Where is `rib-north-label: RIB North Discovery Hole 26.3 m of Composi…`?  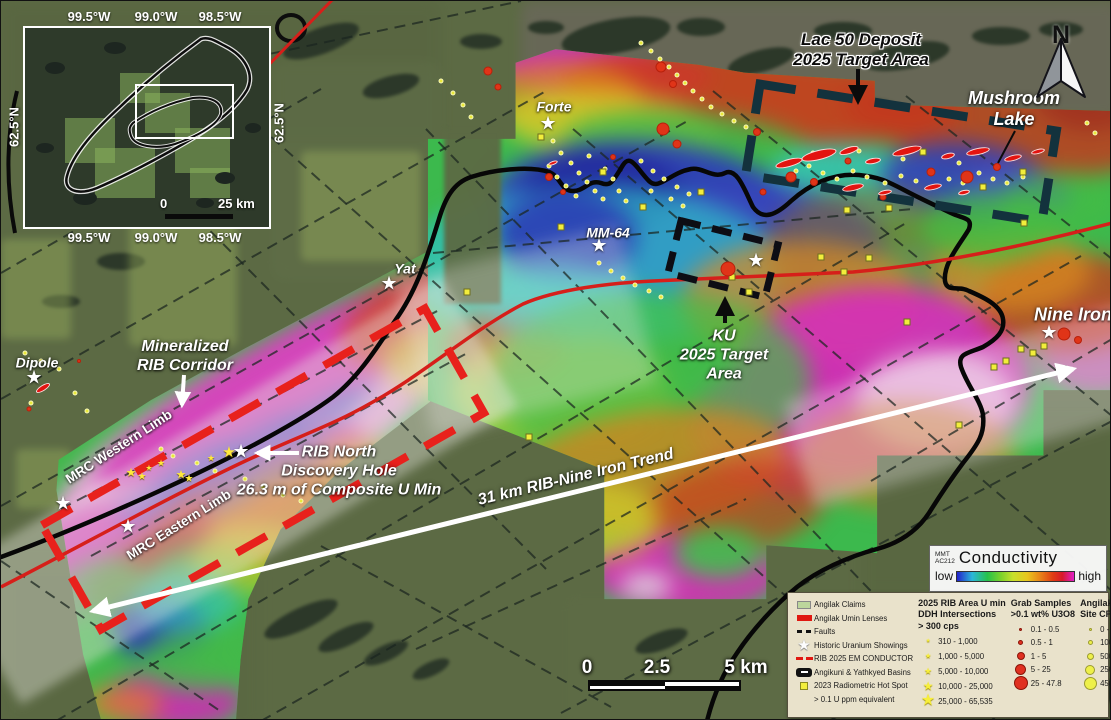 rib-north-label: RIB North Discovery Hole 26.3 m of Composi… is located at coordinates (339, 471).